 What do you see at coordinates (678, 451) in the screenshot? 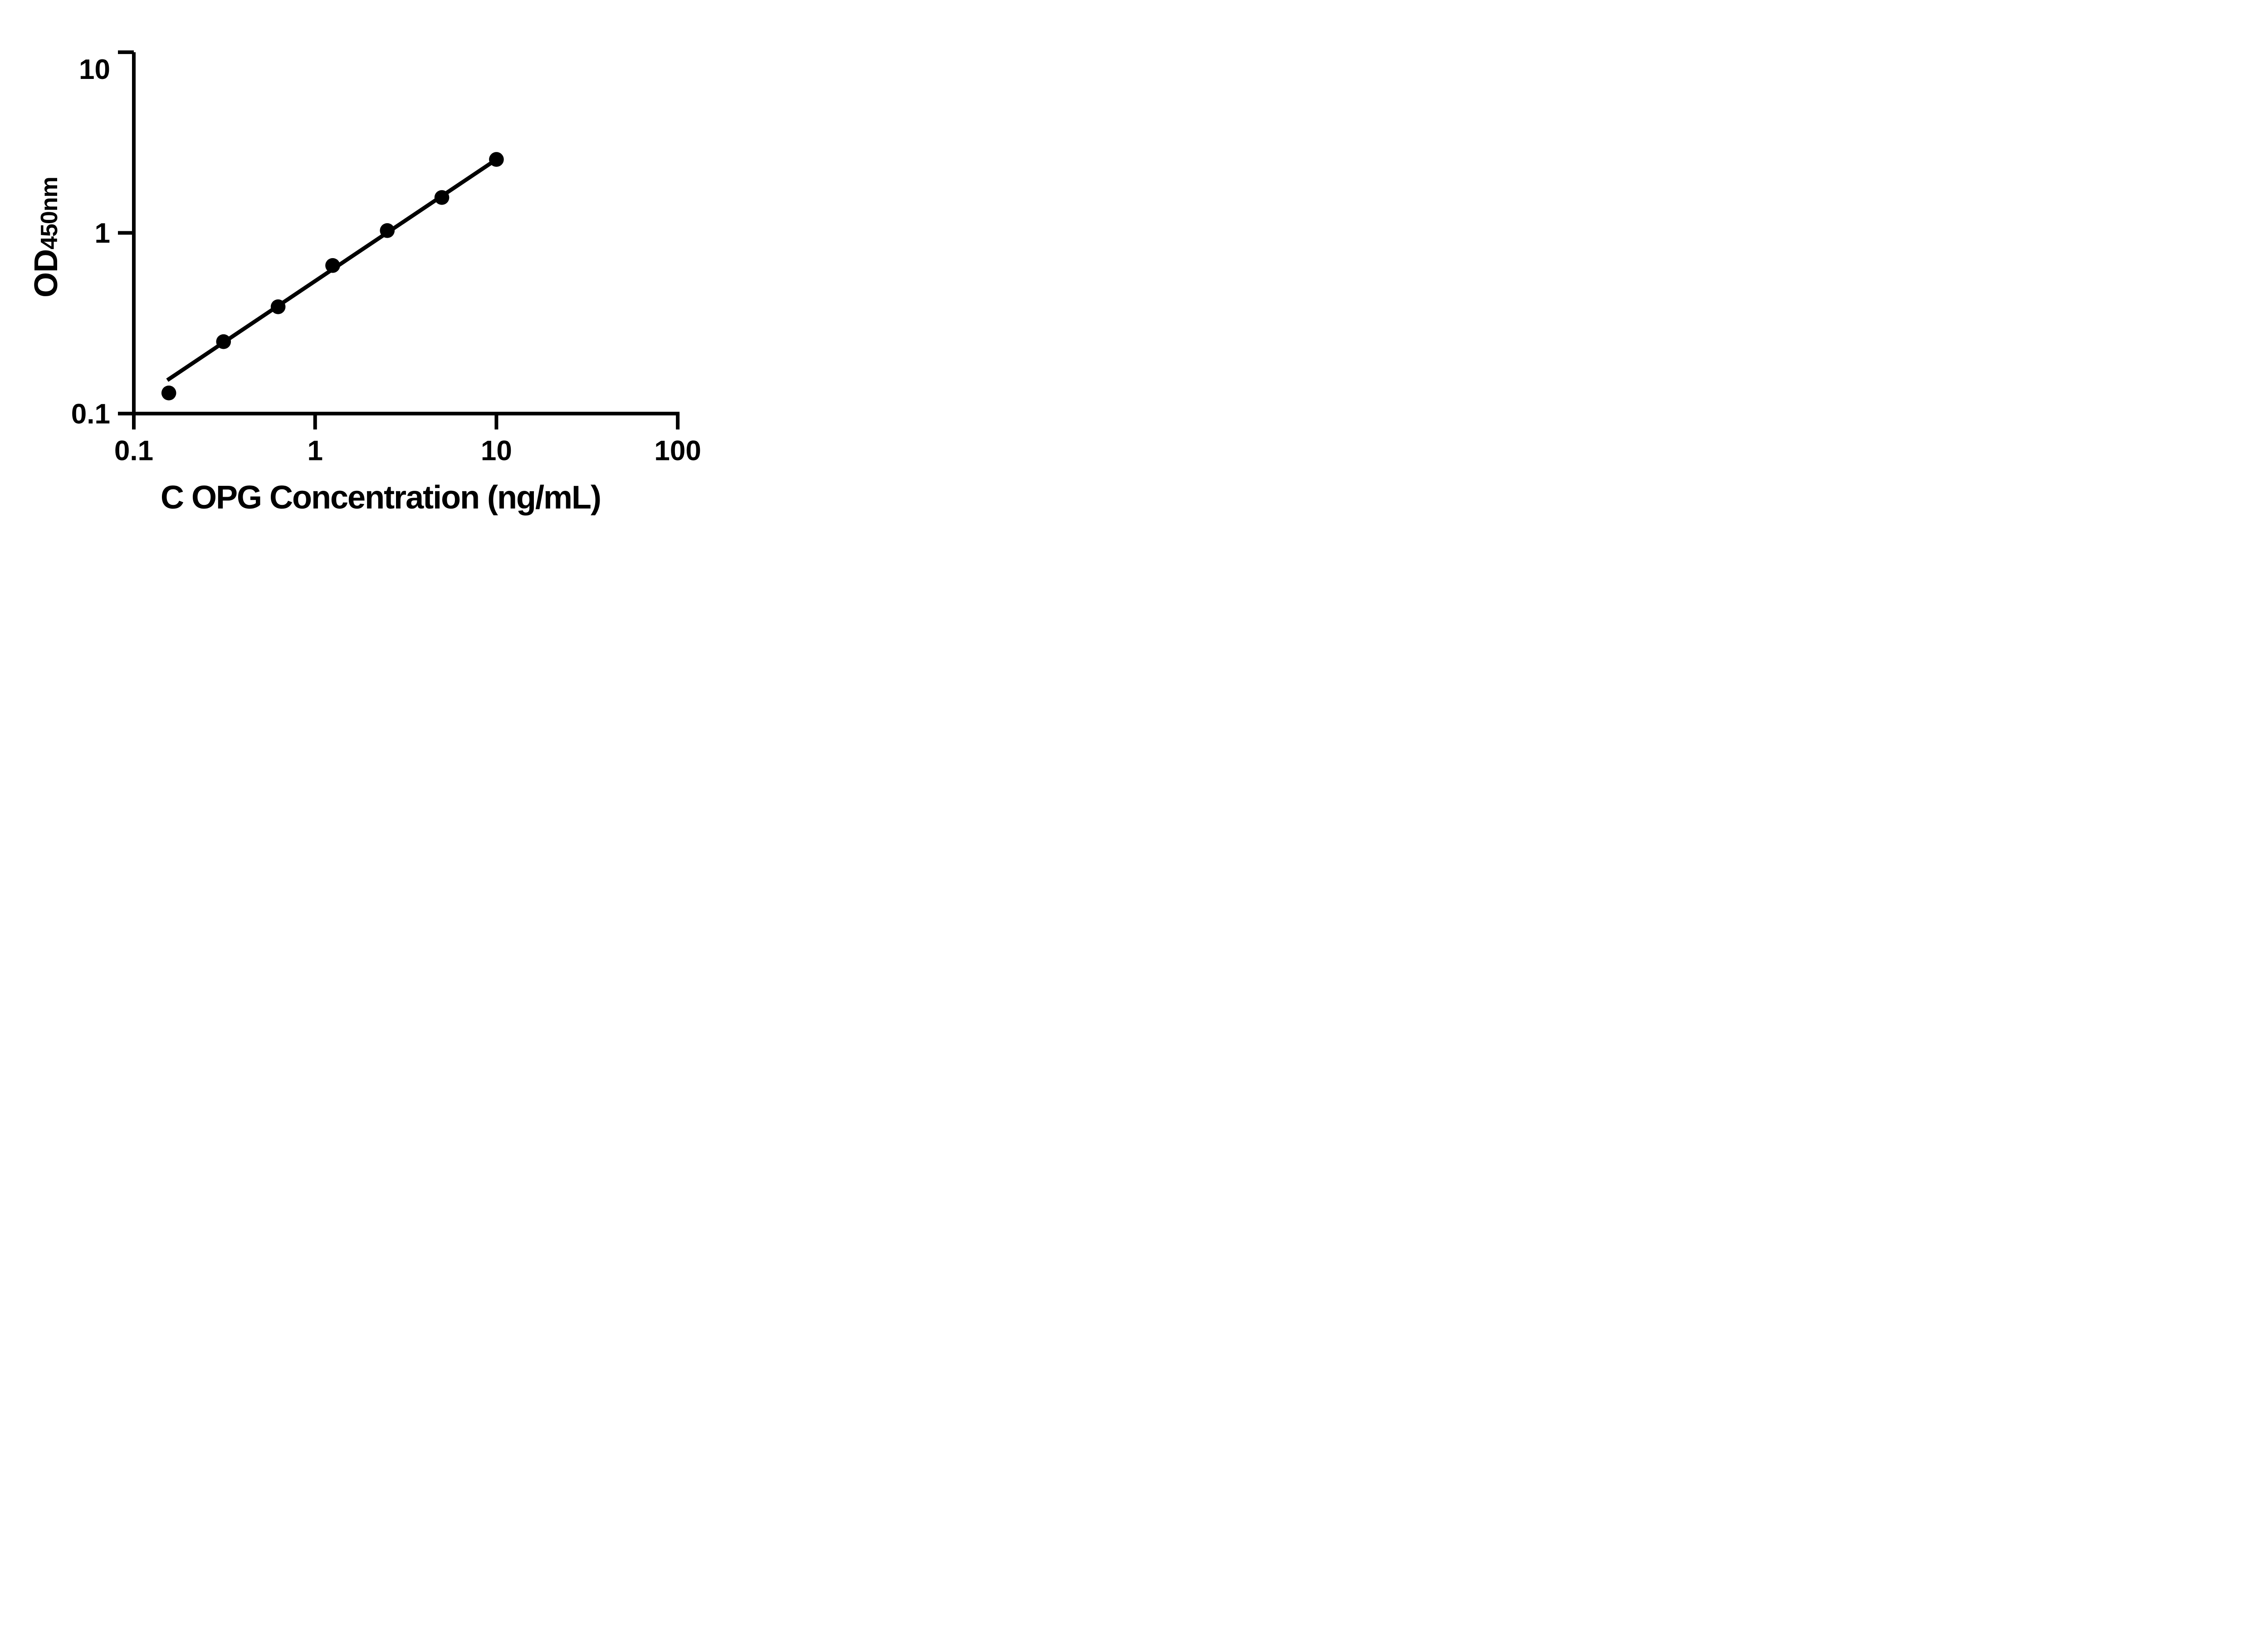
I see `x-tick-label: 100` at bounding box center [678, 451].